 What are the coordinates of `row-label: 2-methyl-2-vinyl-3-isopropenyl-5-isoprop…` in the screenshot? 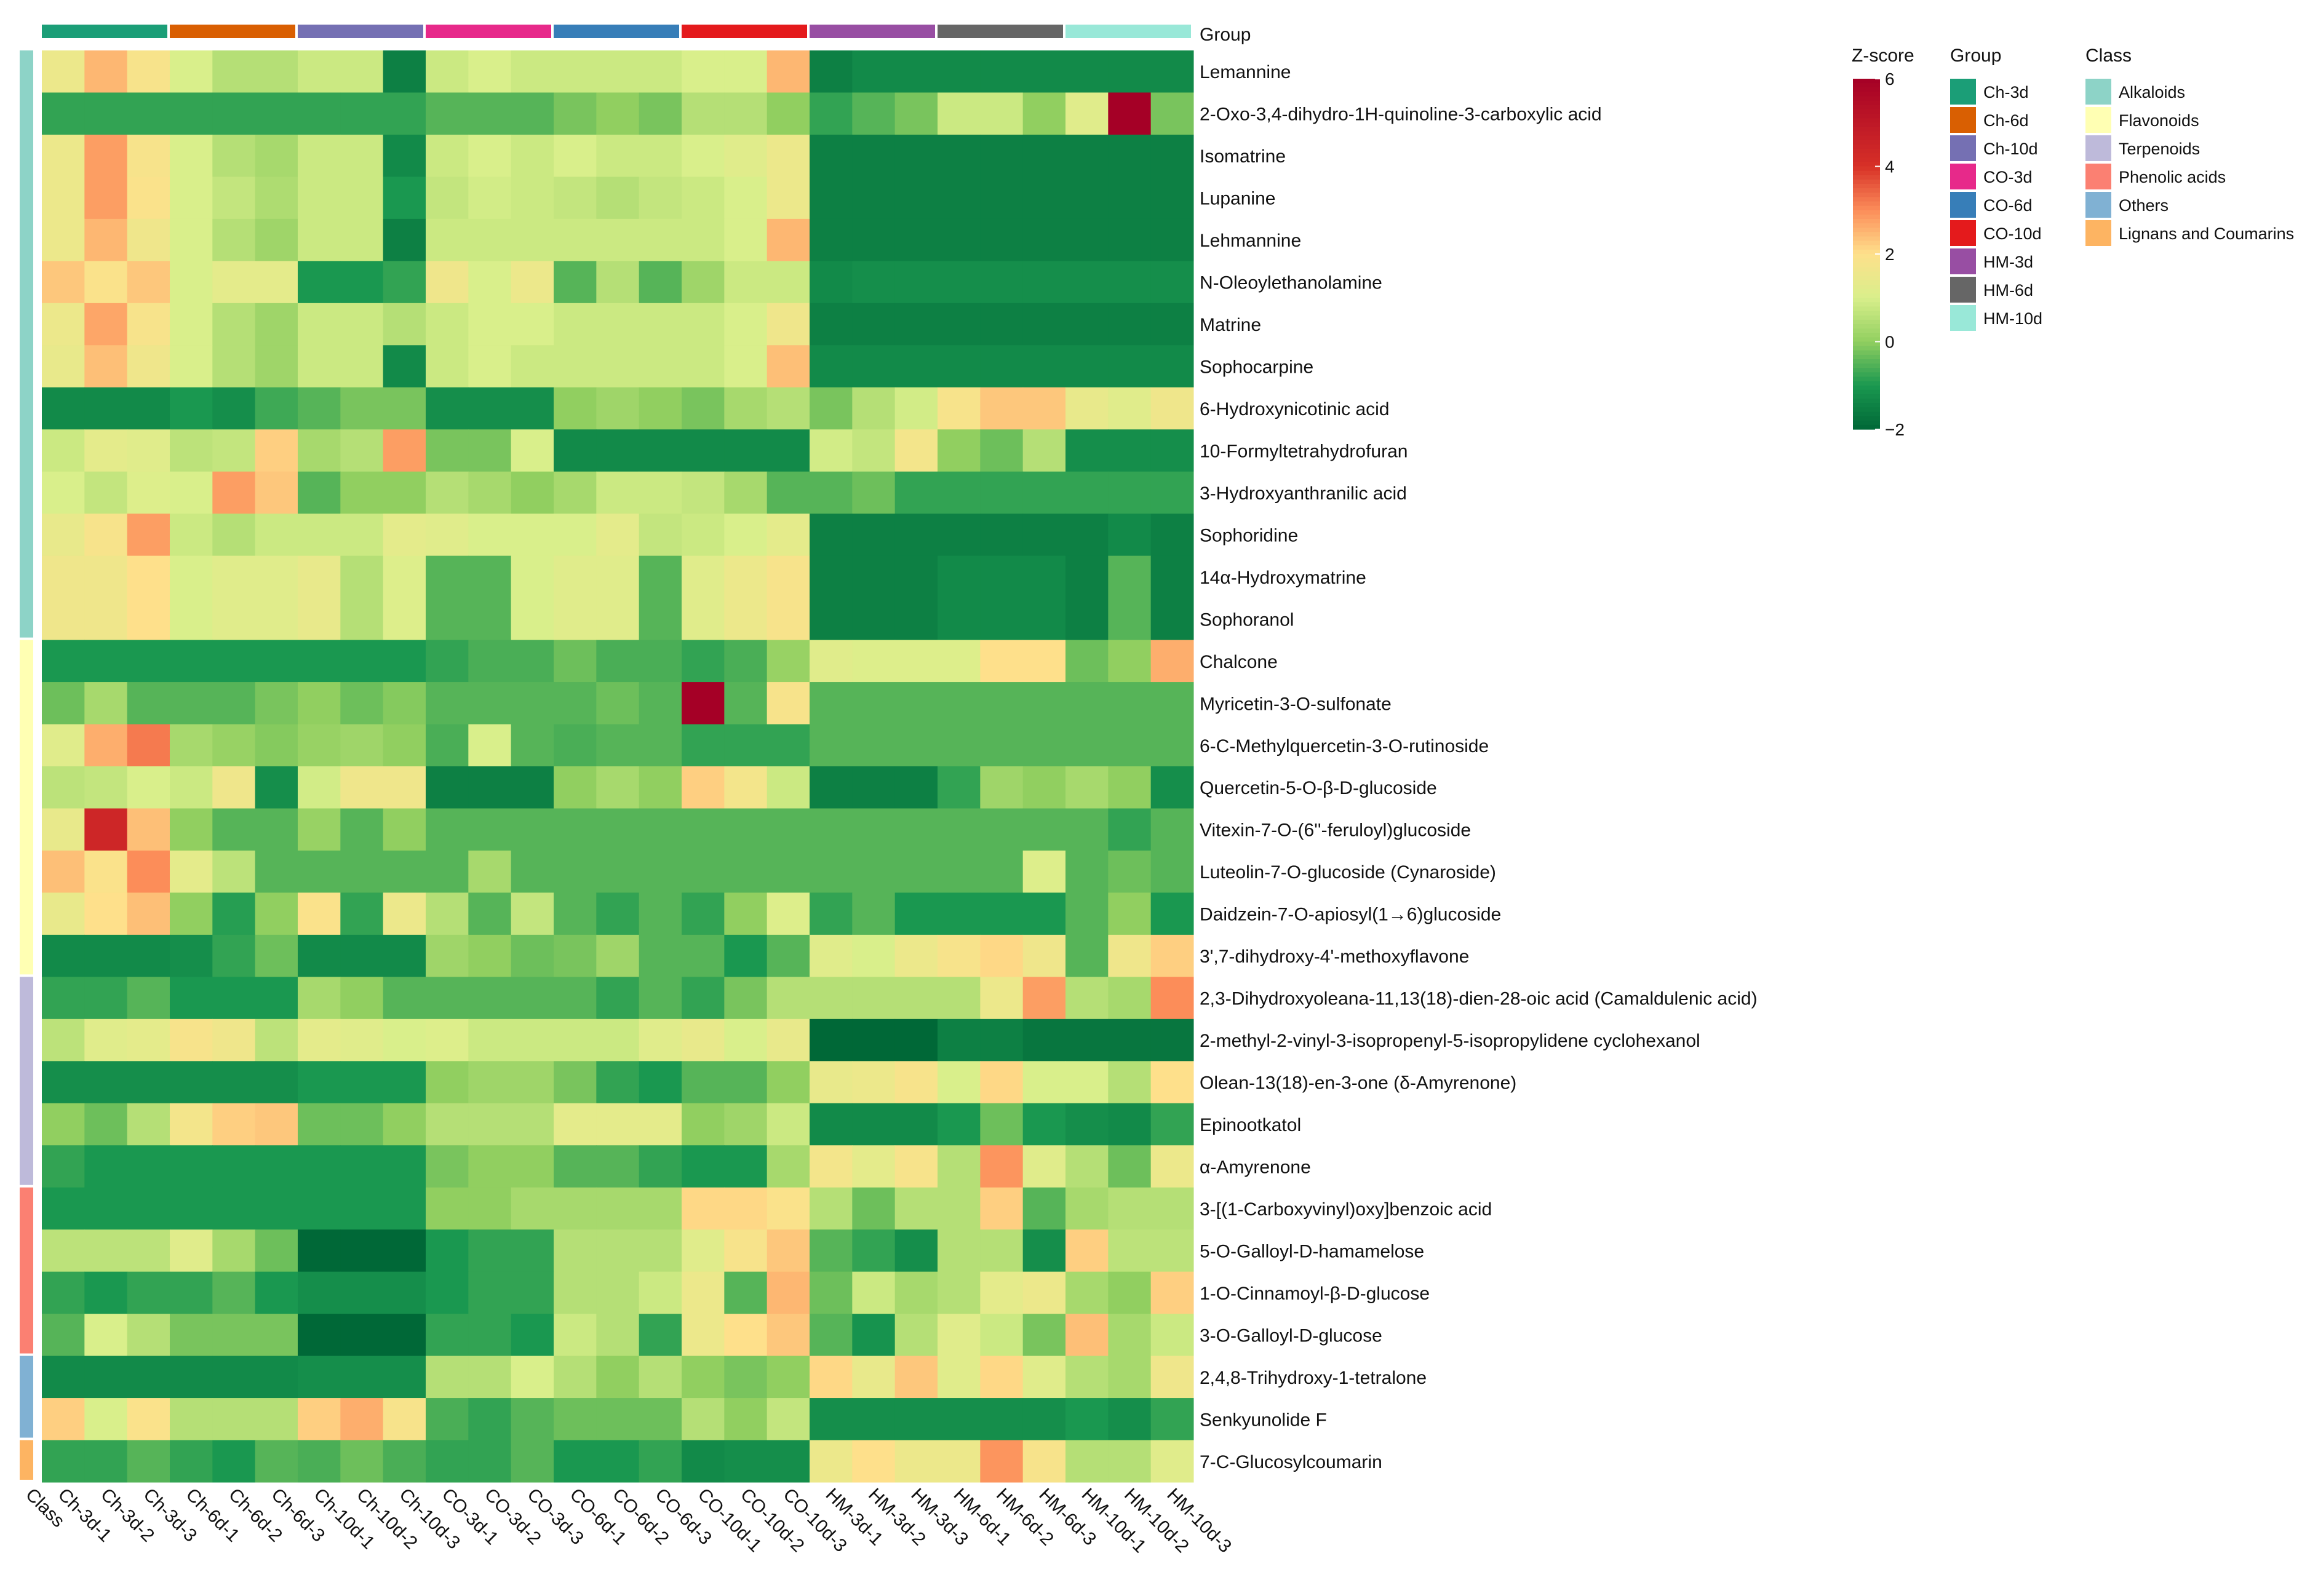 It's located at (1450, 1041).